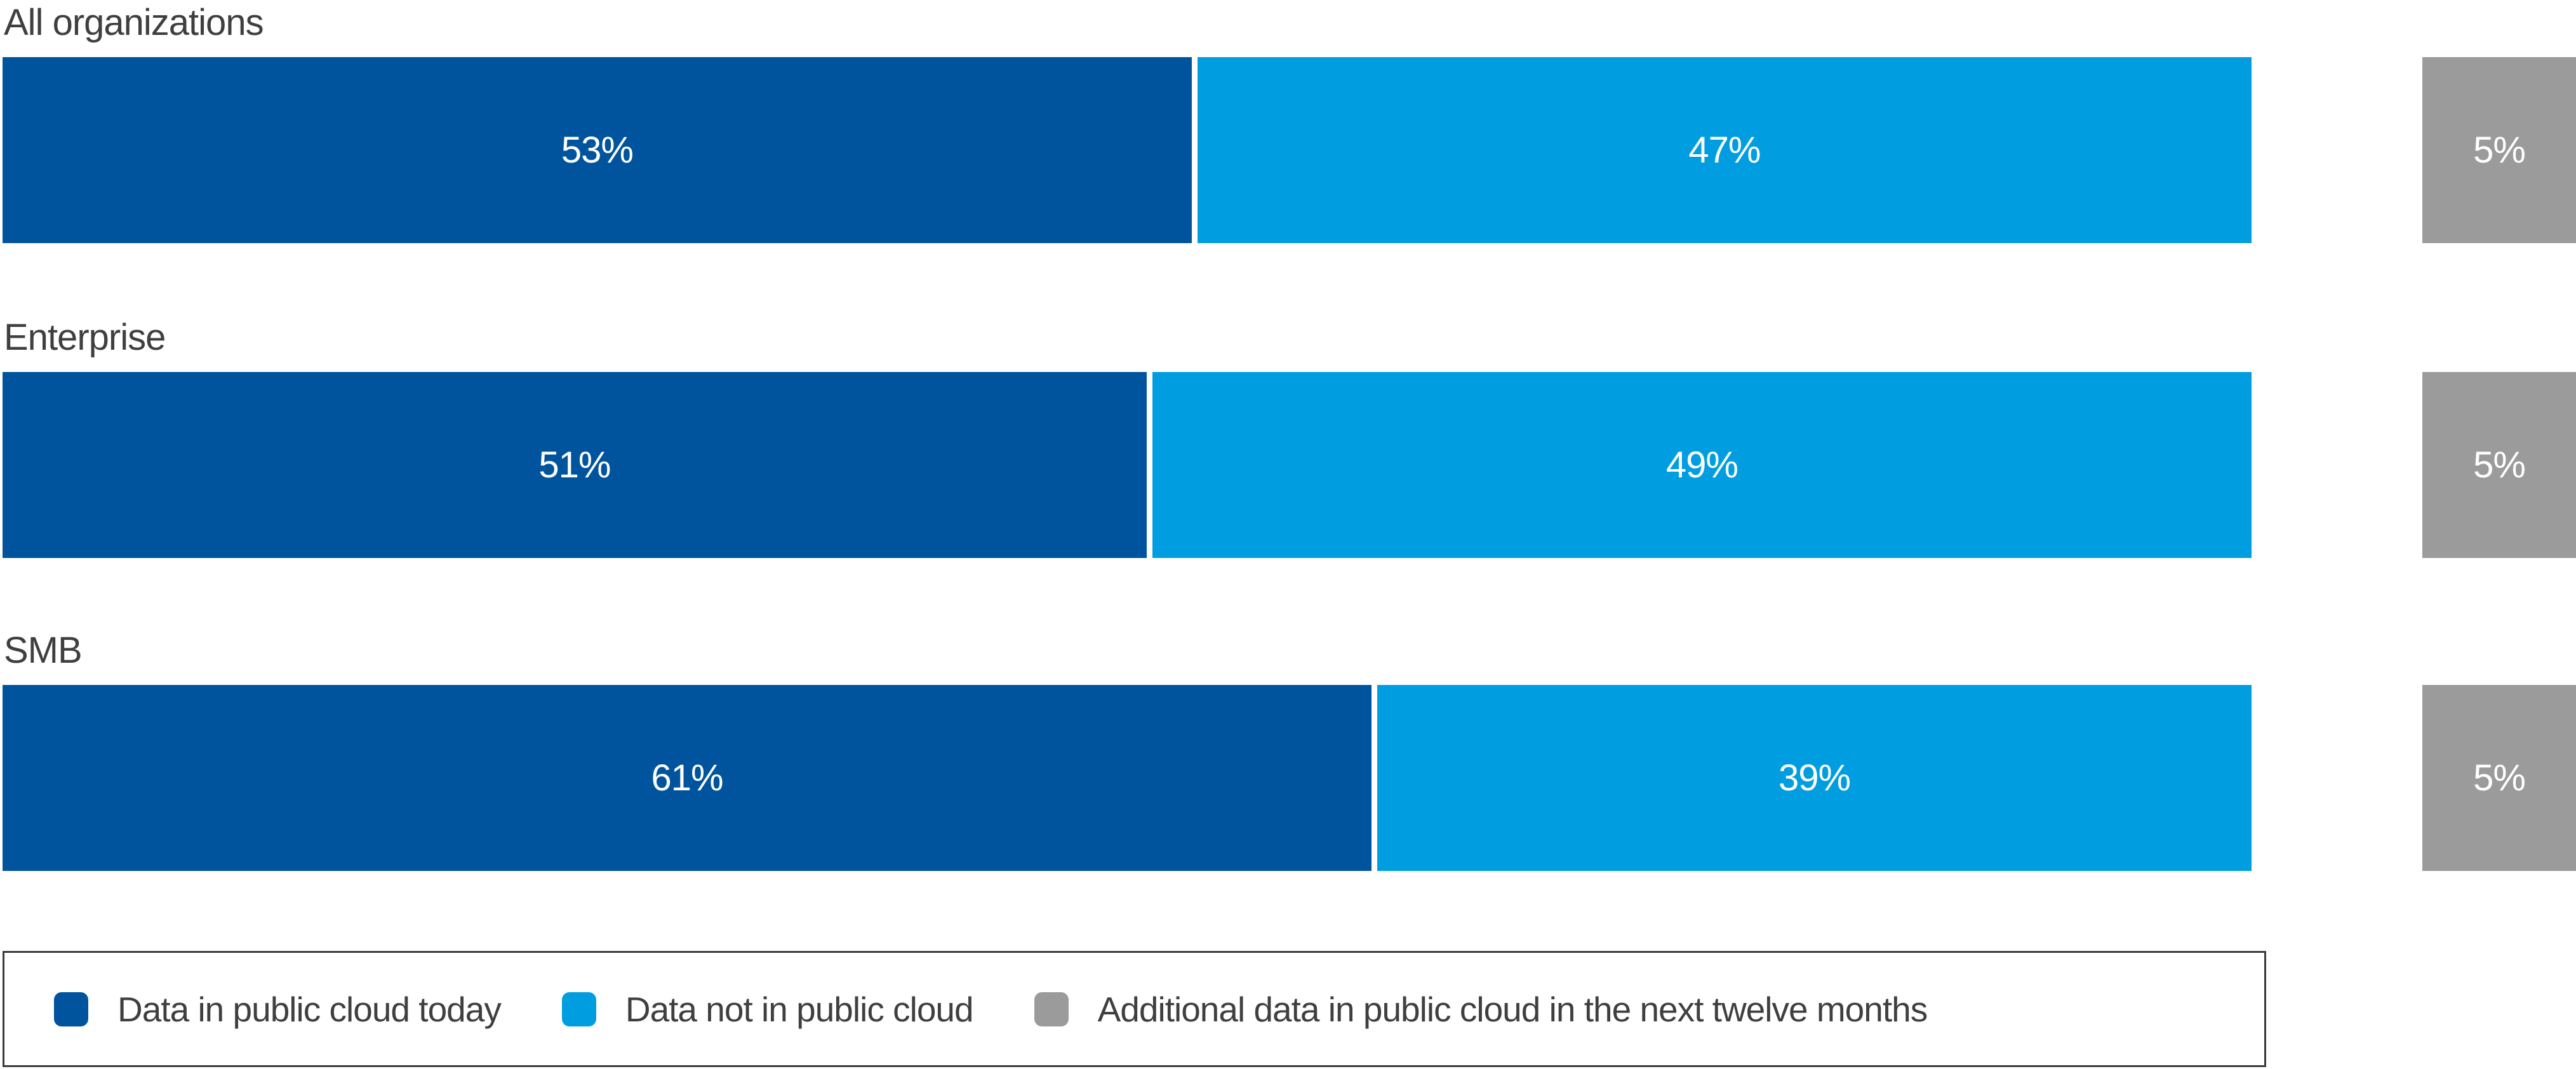 This screenshot has width=2576, height=1069. I want to click on bar-segment-data-not-in-cloud: 39%, so click(1814, 778).